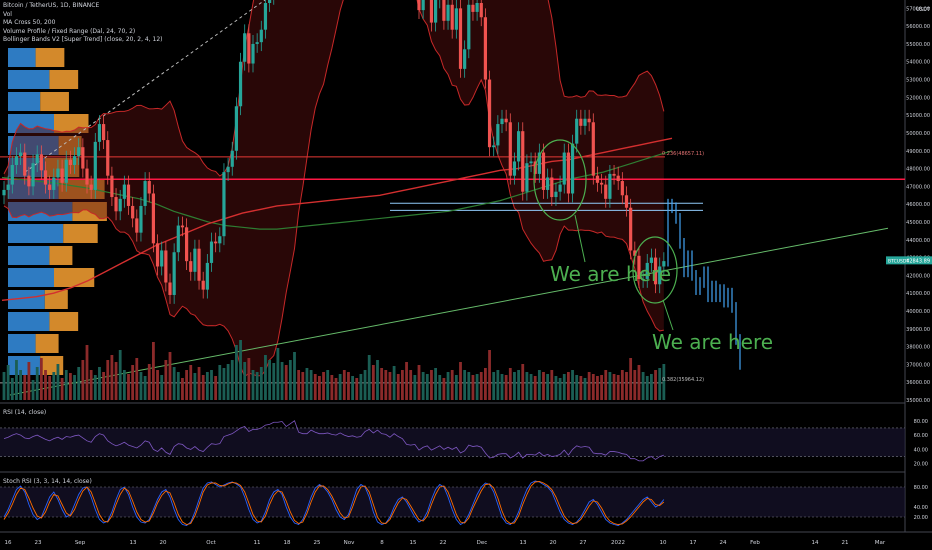  What do you see at coordinates (452, 442) in the screenshot?
I see `rsi-band` at bounding box center [452, 442].